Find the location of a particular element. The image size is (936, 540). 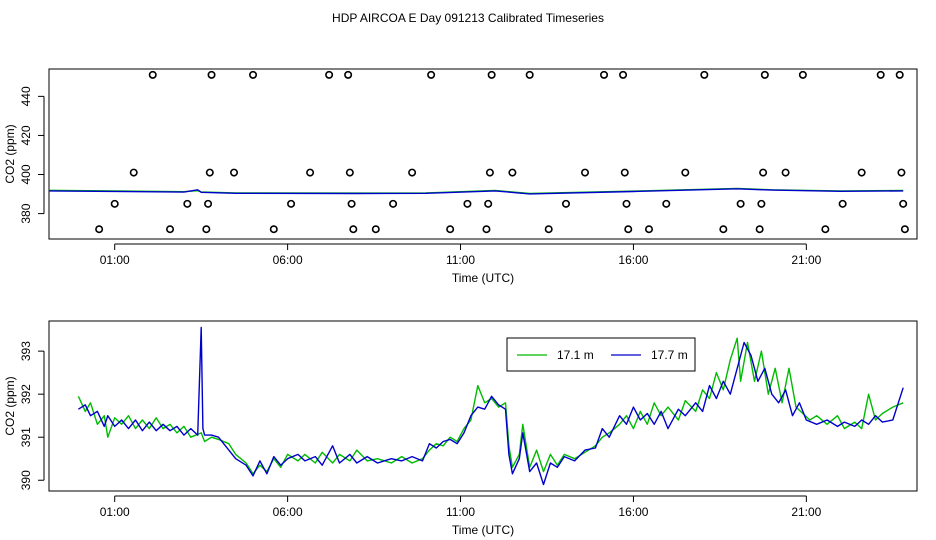

x-axis-label-bottom: Time (UTC) is located at coordinates (483, 530).